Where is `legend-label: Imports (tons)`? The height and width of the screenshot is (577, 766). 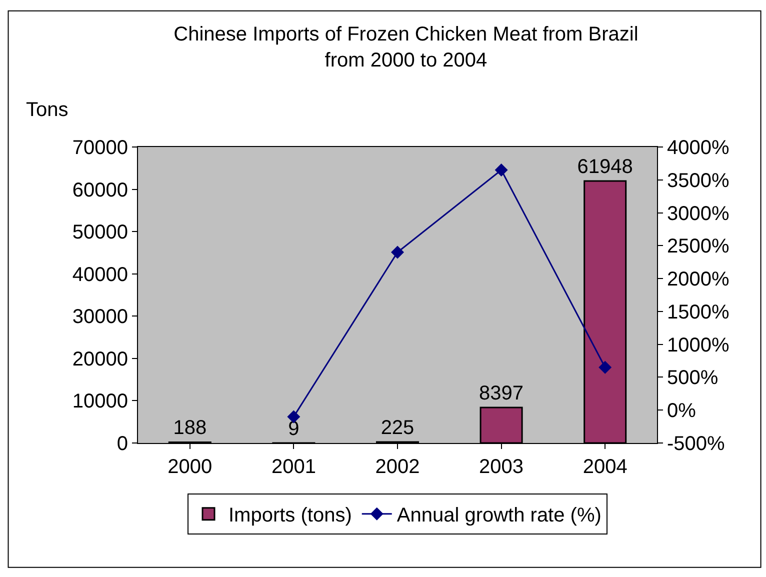 legend-label: Imports (tons) is located at coordinates (290, 515).